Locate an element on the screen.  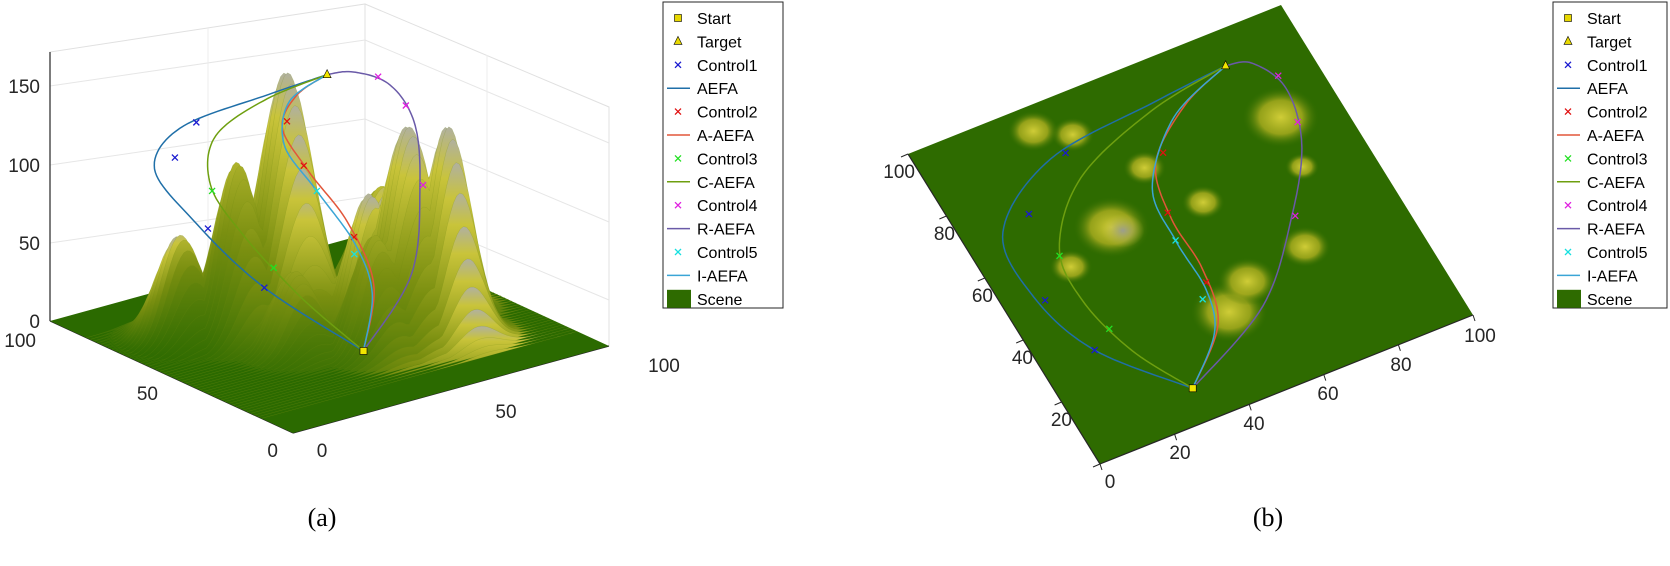
panel-b-path-r-aefa is located at coordinates (1247, 225).